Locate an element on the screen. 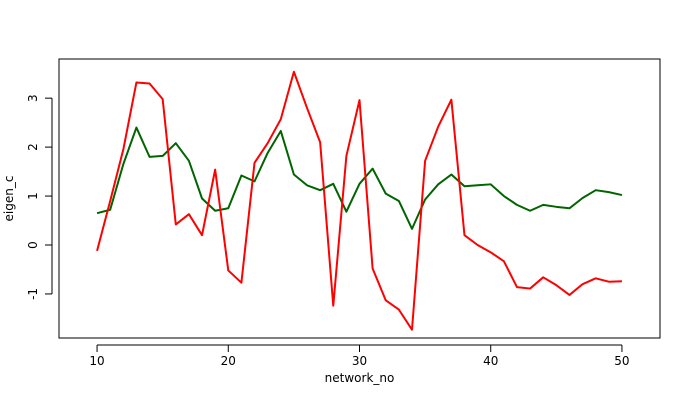  y-tick-label: 2 is located at coordinates (33, 147).